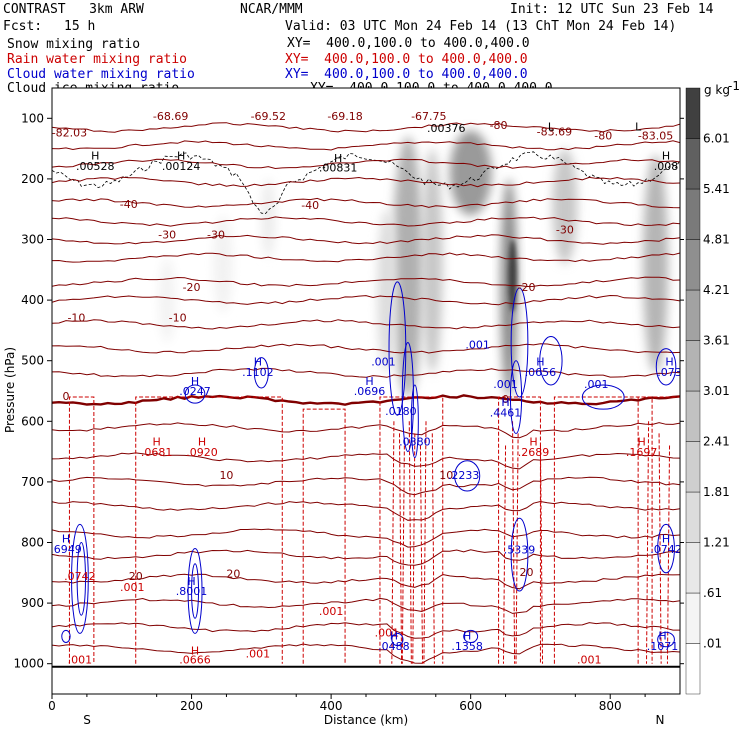 The height and width of the screenshot is (740, 740). Describe the element at coordinates (192, 591) in the screenshot. I see `contour-label: .8001` at that location.